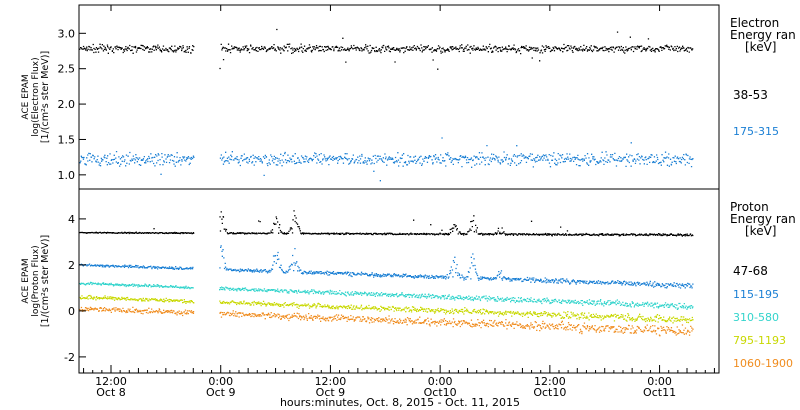  Describe the element at coordinates (45, 97) in the screenshot. I see `ylabel-line-electron-2: [1/(cm²s ster MeV)]` at that location.